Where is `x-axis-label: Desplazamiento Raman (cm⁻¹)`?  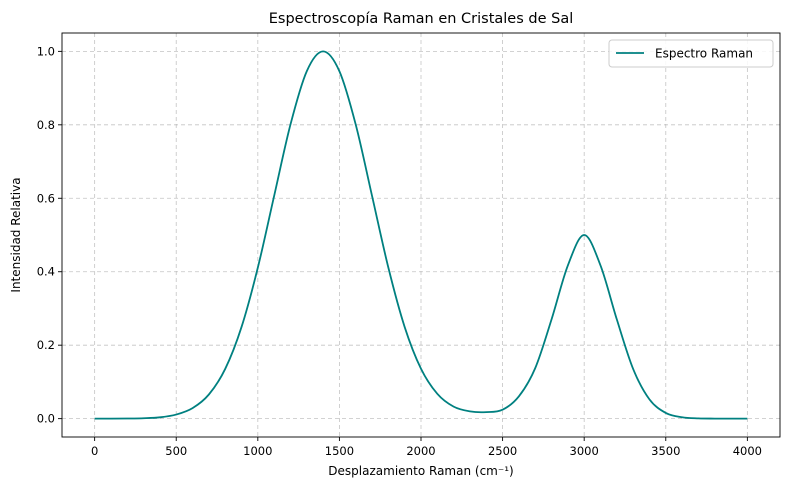
x-axis-label: Desplazamiento Raman (cm⁻¹) is located at coordinates (420, 471).